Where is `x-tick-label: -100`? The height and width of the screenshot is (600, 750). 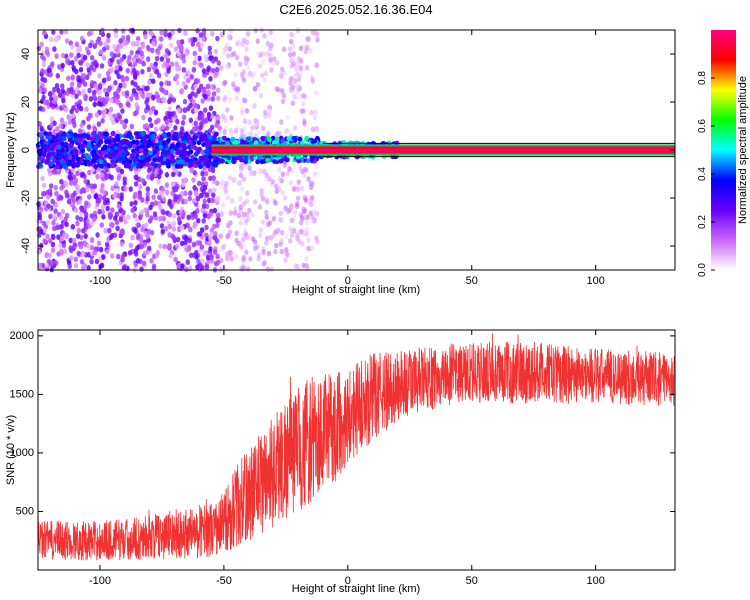 x-tick-label: -100 is located at coordinates (100, 281).